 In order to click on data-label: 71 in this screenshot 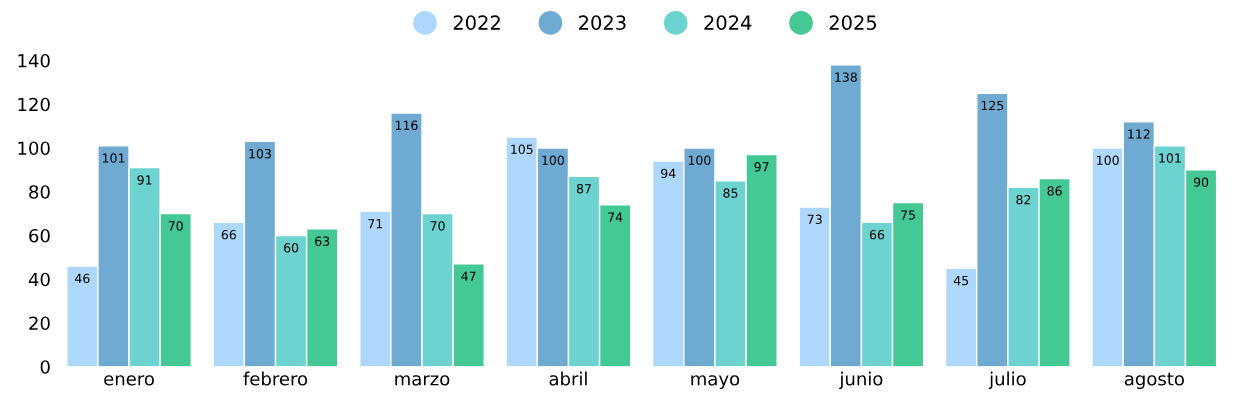, I will do `click(375, 224)`.